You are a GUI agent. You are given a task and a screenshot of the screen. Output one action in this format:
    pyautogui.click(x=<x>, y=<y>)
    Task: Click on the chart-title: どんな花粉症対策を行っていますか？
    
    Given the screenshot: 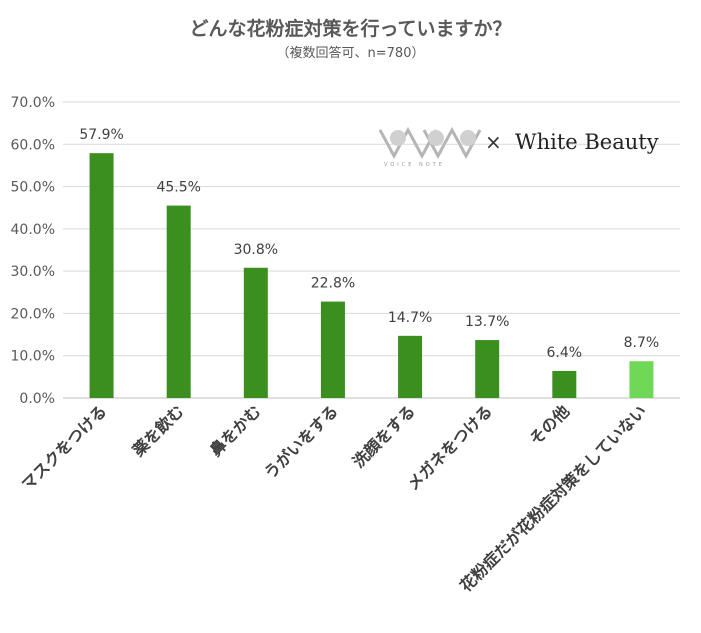 What is the action you would take?
    pyautogui.click(x=350, y=29)
    